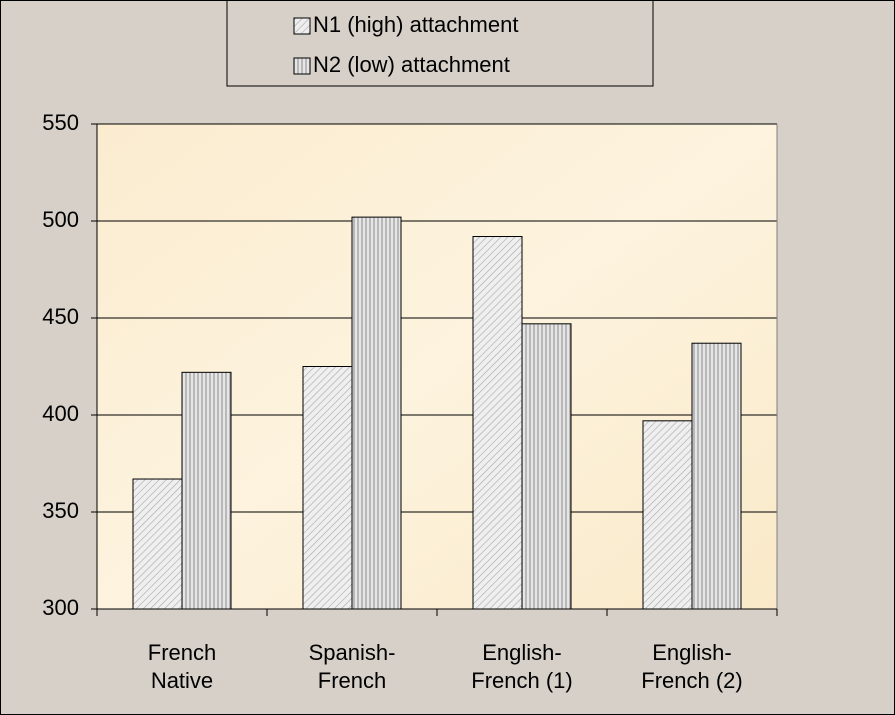 Image resolution: width=895 pixels, height=715 pixels. Describe the element at coordinates (60, 219) in the screenshot. I see `y-tick-label: 500` at that location.